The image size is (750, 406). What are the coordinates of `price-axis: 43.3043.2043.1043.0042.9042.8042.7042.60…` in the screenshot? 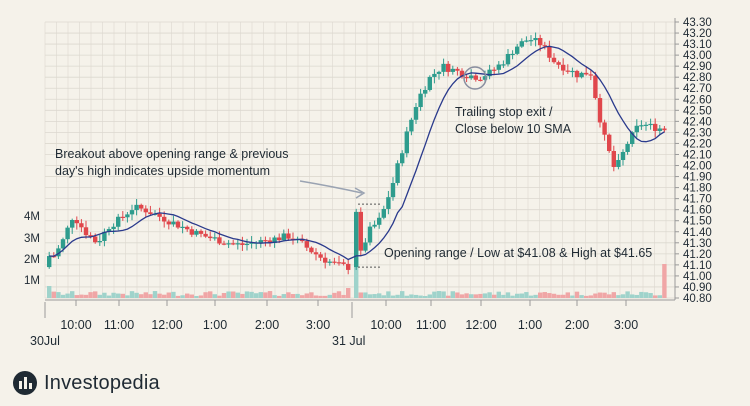 It's located at (693, 161).